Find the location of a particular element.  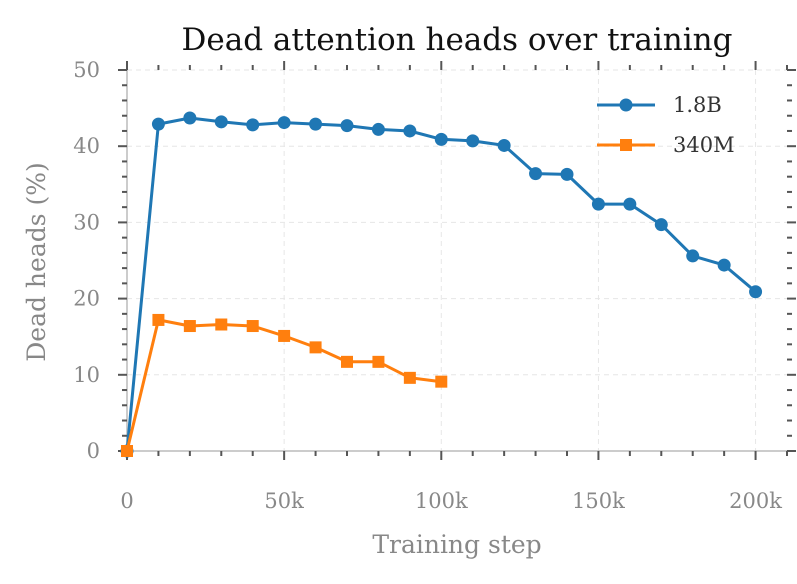

y-tick-label: 0 is located at coordinates (93, 451).